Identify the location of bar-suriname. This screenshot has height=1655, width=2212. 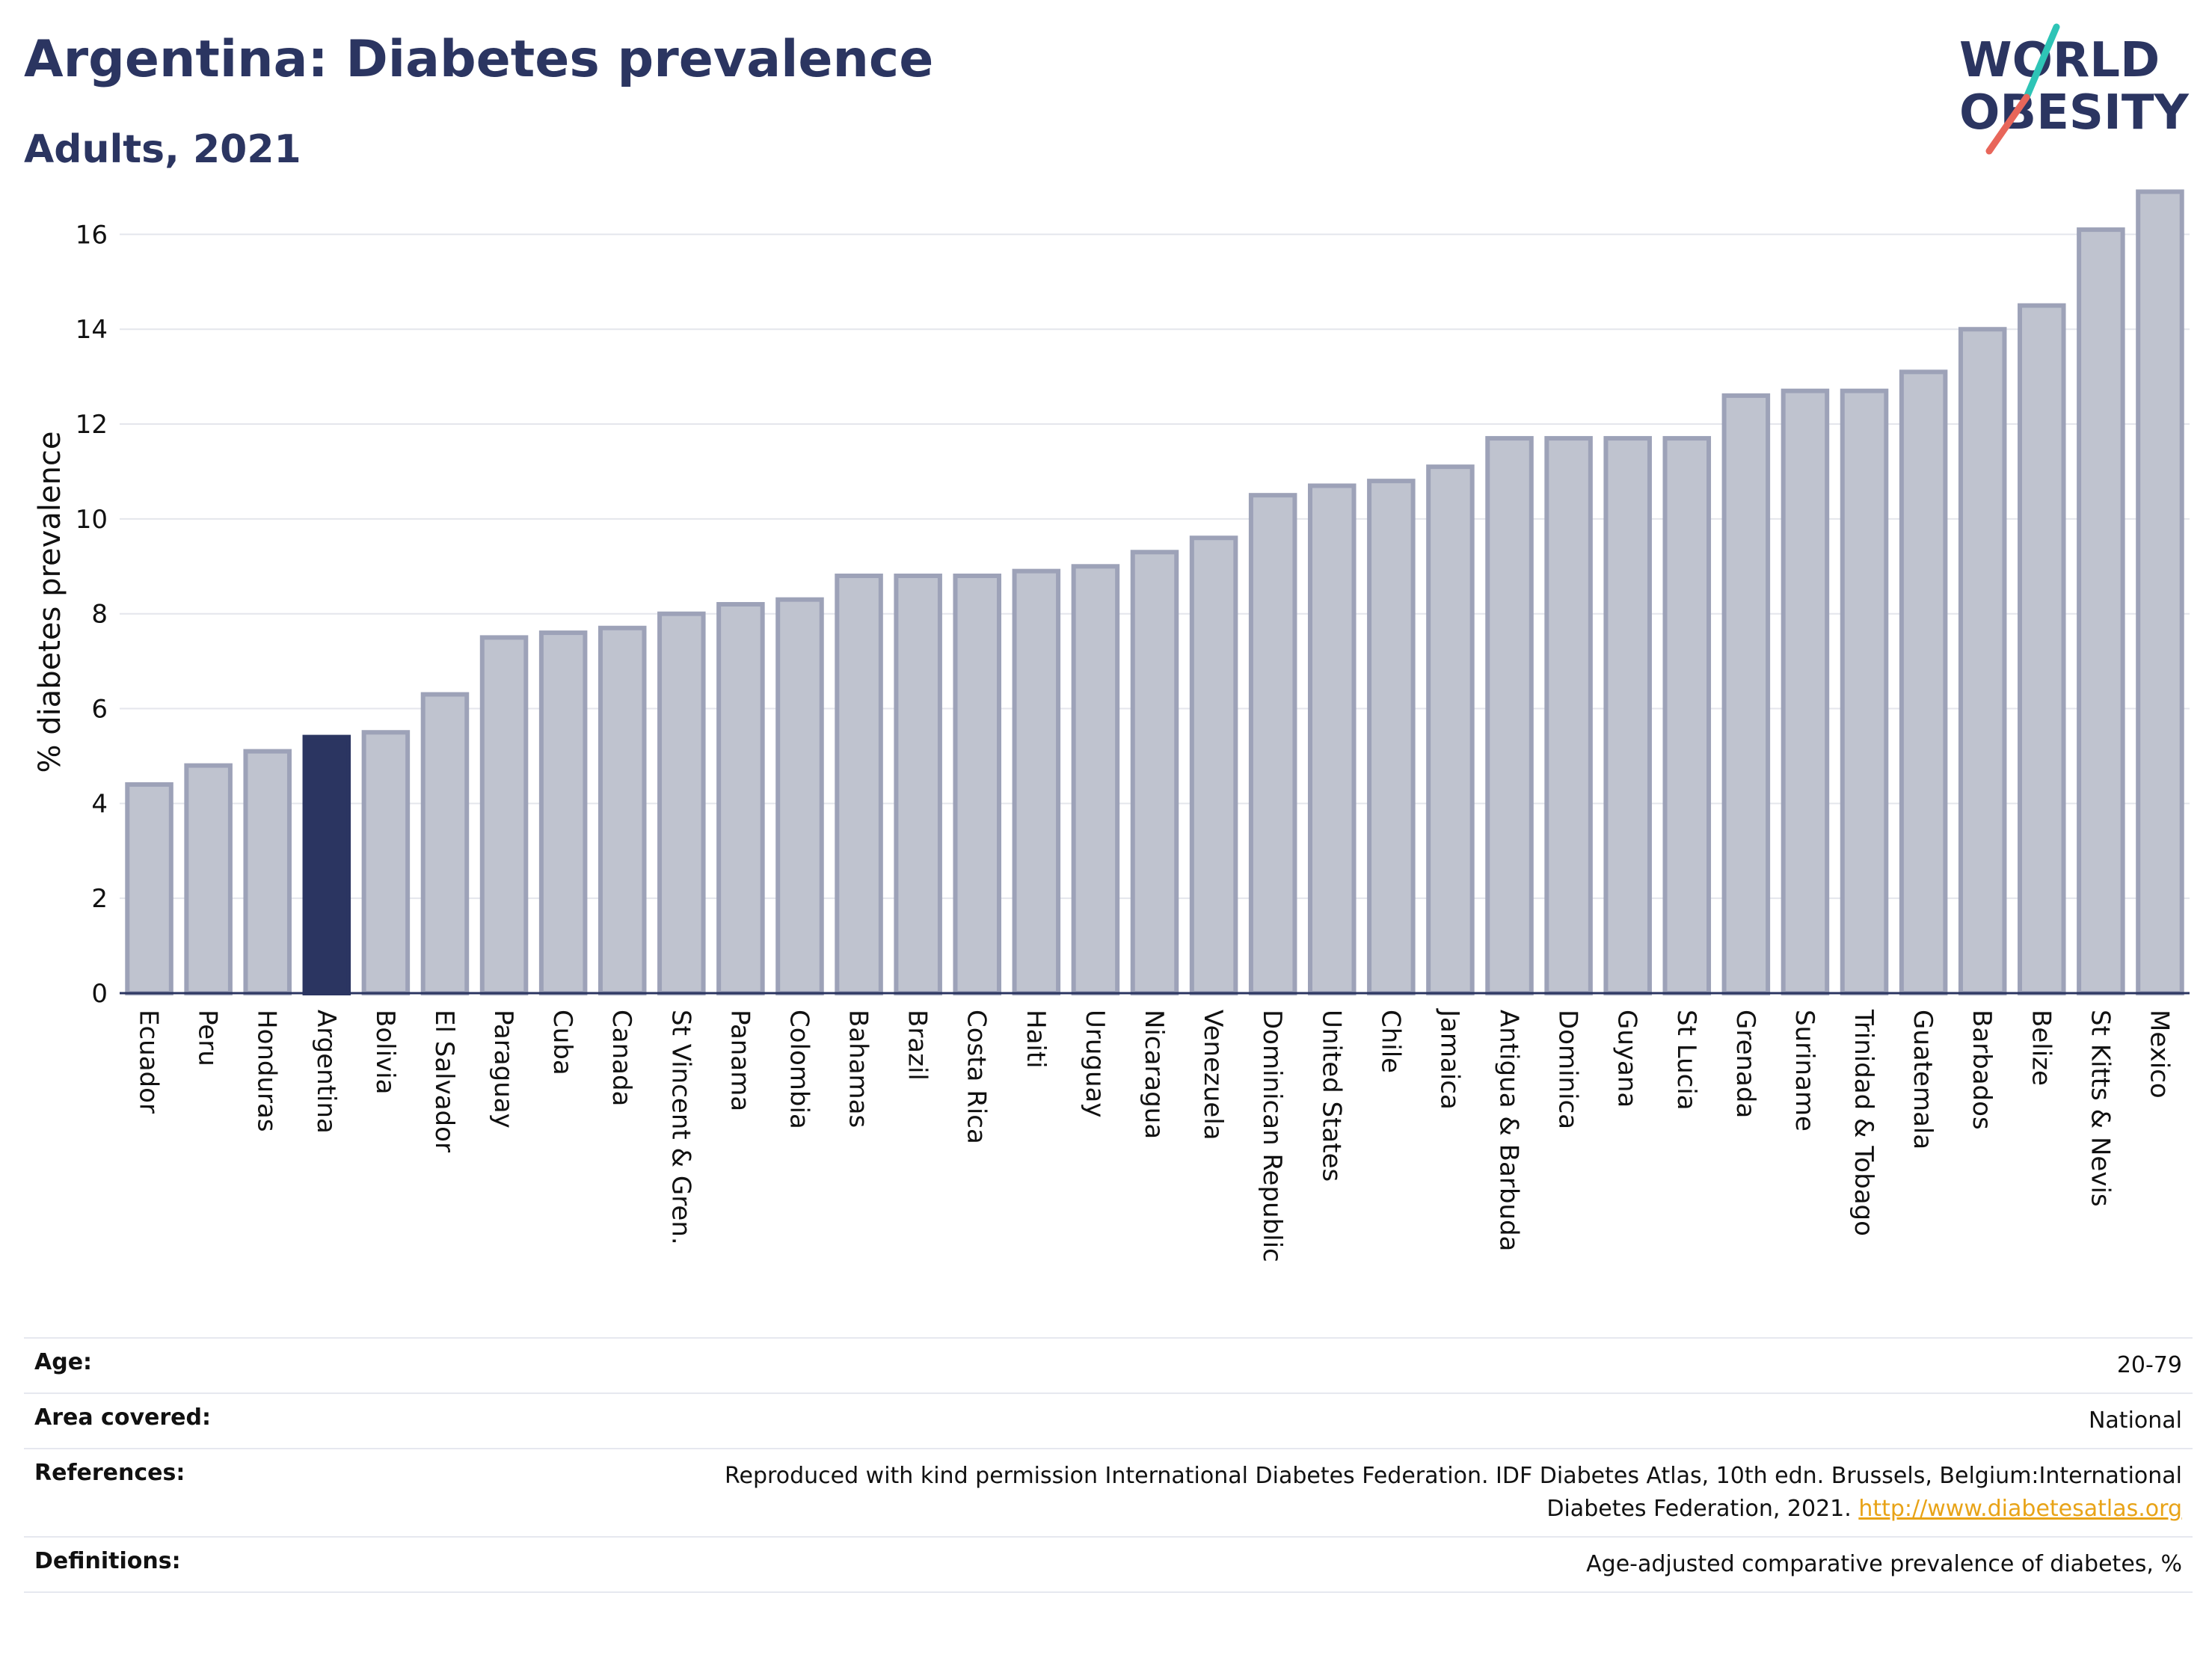
(1805, 691).